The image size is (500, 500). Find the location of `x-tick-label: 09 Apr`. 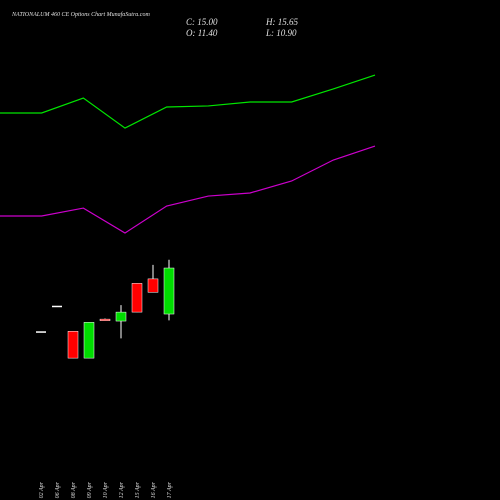

x-tick-label: 09 Apr is located at coordinates (90, 489).